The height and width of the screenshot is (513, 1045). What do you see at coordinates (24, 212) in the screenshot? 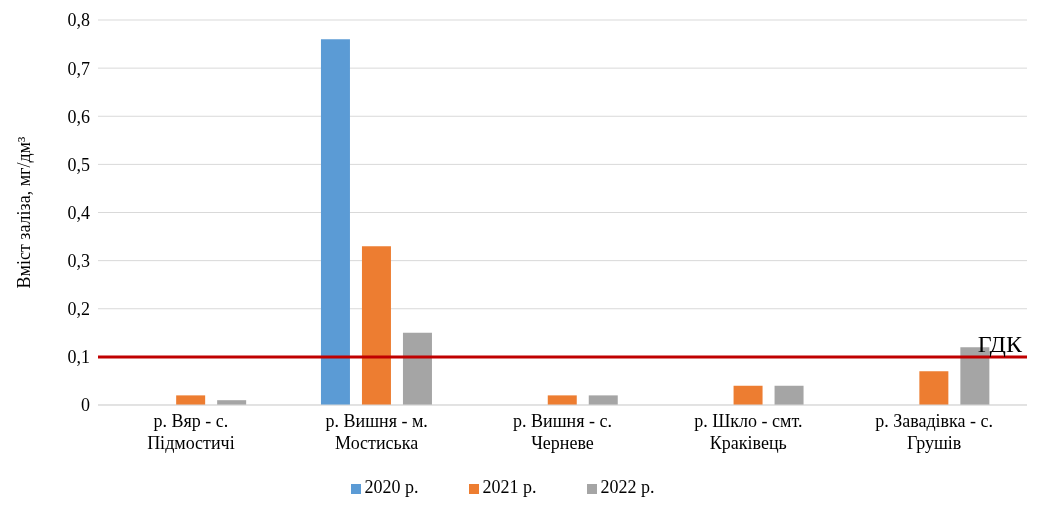
I see `y-axis-title: Вміст заліза, мг/дм³` at bounding box center [24, 212].